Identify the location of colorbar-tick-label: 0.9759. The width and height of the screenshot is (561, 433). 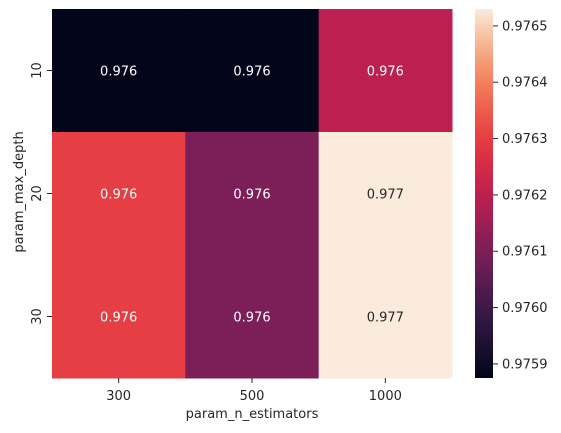
(525, 364).